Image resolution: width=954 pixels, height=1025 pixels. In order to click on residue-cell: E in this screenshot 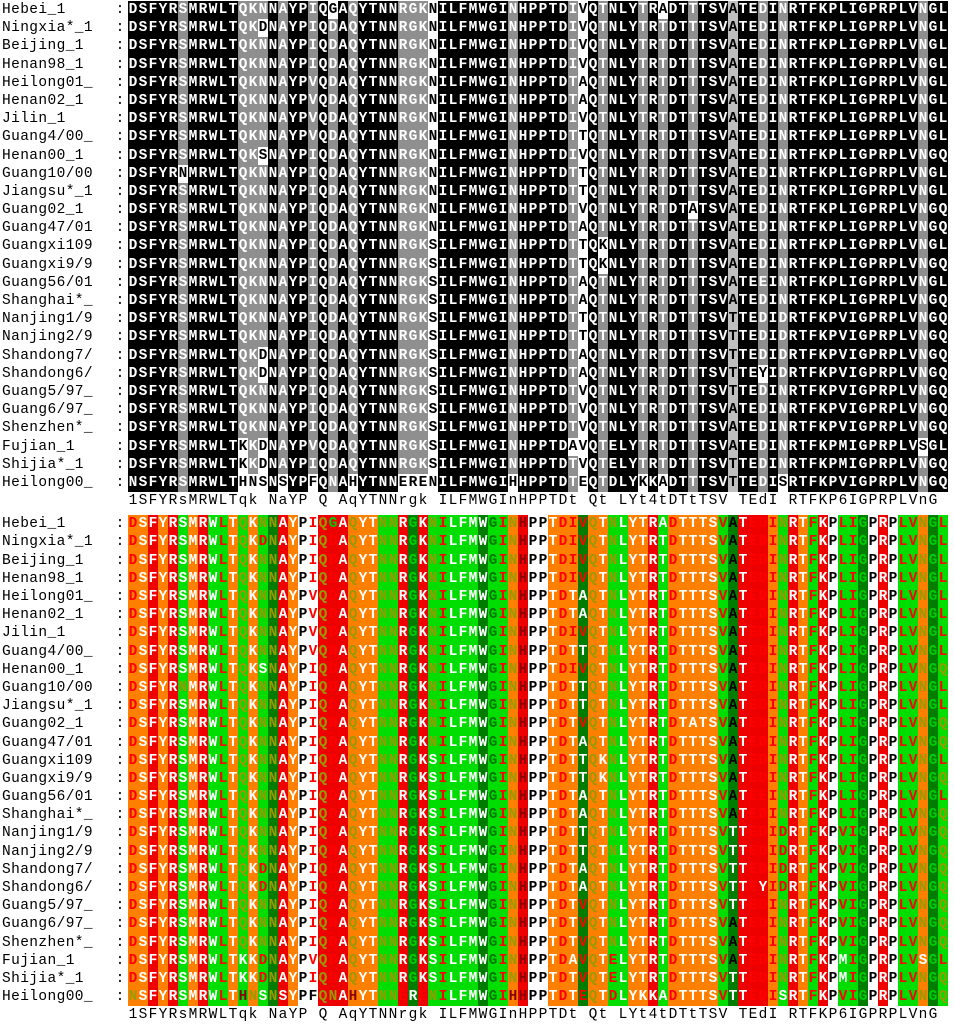, I will do `click(753, 924)`.